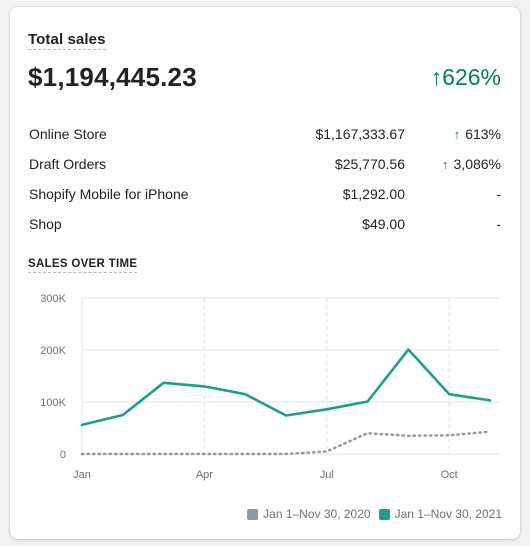  I want to click on channel-name: Shop, so click(45, 224).